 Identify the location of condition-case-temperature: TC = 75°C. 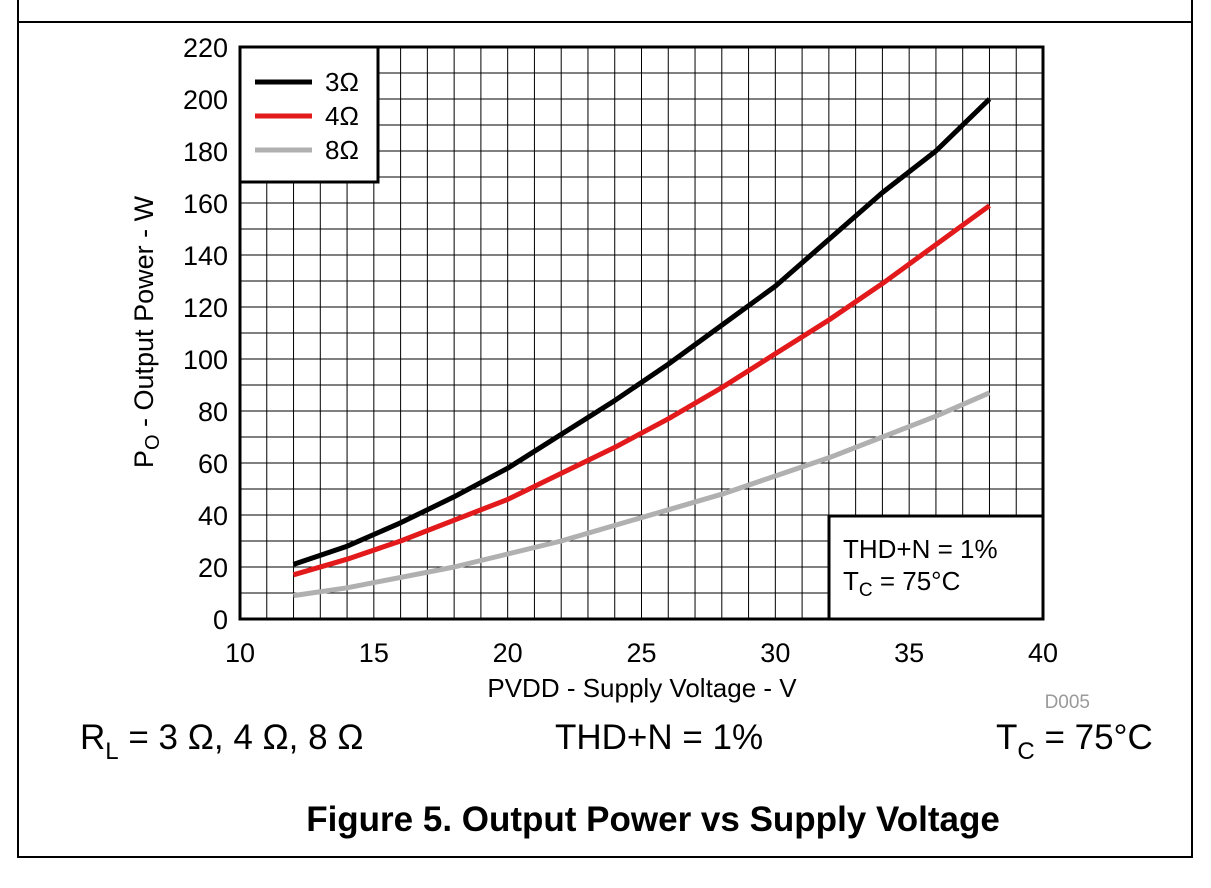
(1074, 741).